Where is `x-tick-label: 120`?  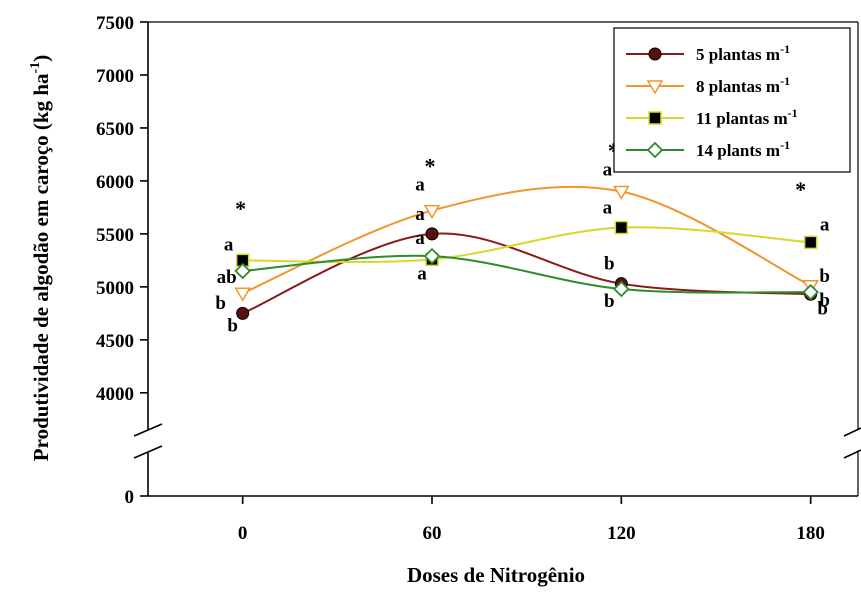 x-tick-label: 120 is located at coordinates (621, 533).